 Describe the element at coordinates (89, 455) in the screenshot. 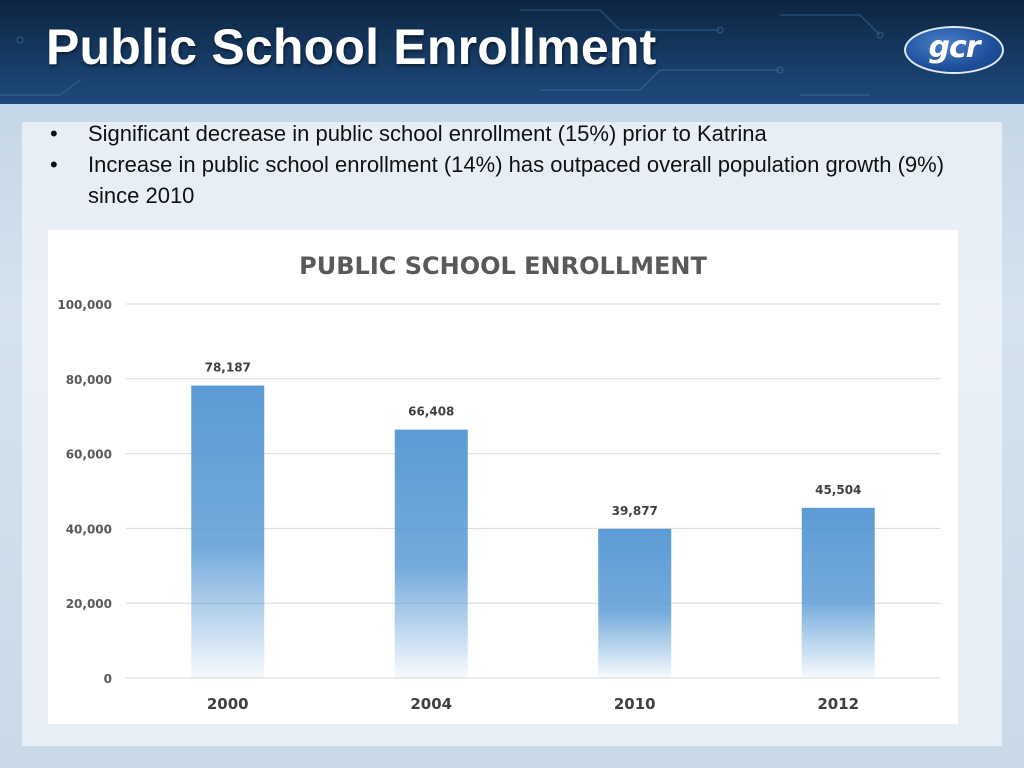

I see `y-tick-label: 60,000` at that location.